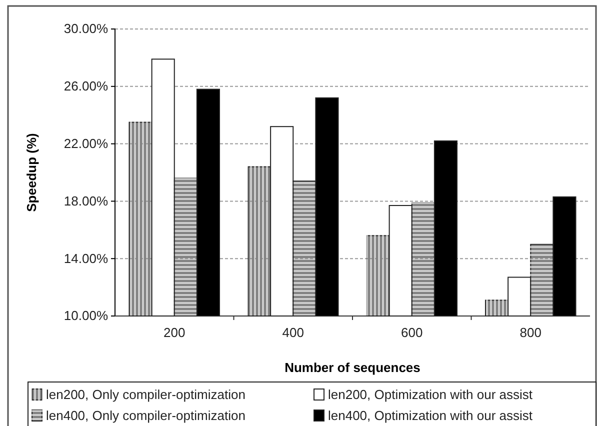  I want to click on x-tick-label: 400, so click(293, 332).